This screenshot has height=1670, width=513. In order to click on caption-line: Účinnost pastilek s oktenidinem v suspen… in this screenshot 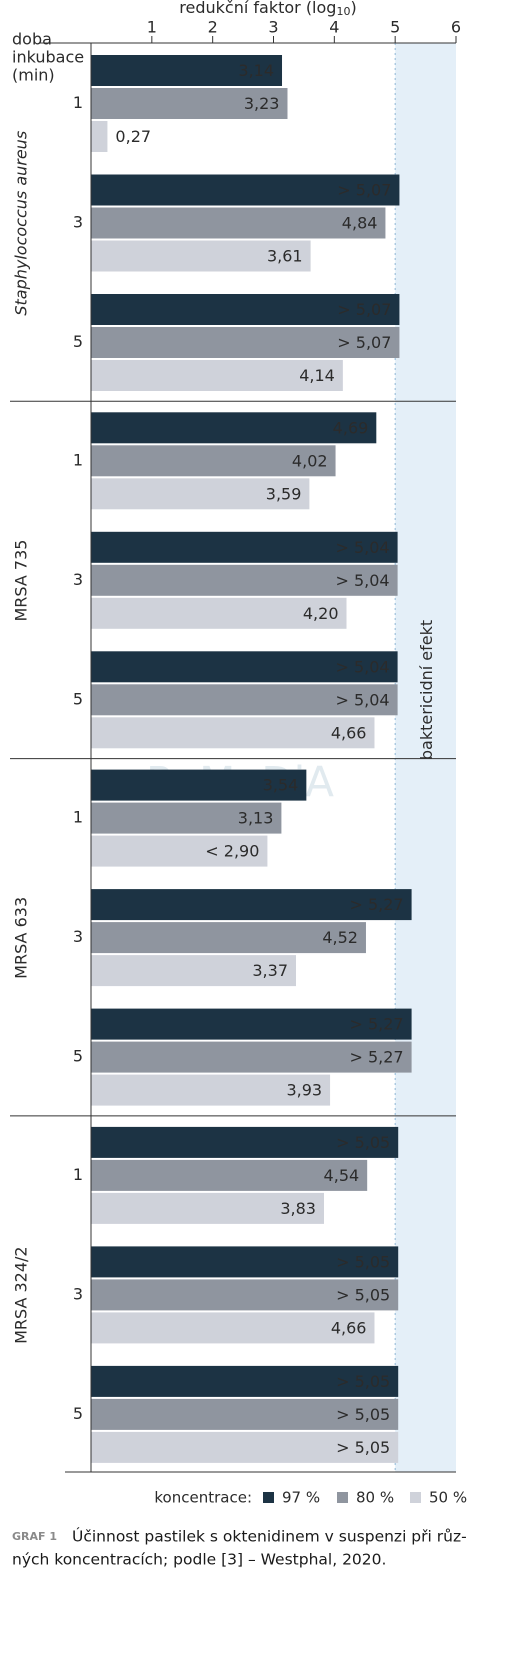, I will do `click(269, 1536)`.